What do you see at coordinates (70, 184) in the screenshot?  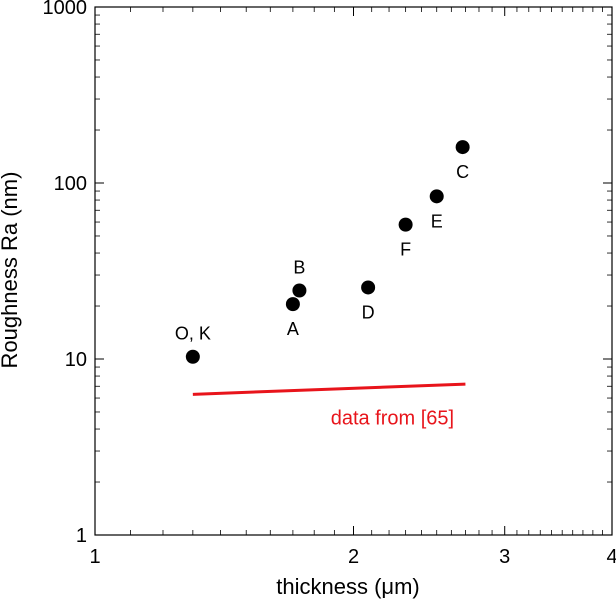 I see `y-tick-label: 100` at bounding box center [70, 184].